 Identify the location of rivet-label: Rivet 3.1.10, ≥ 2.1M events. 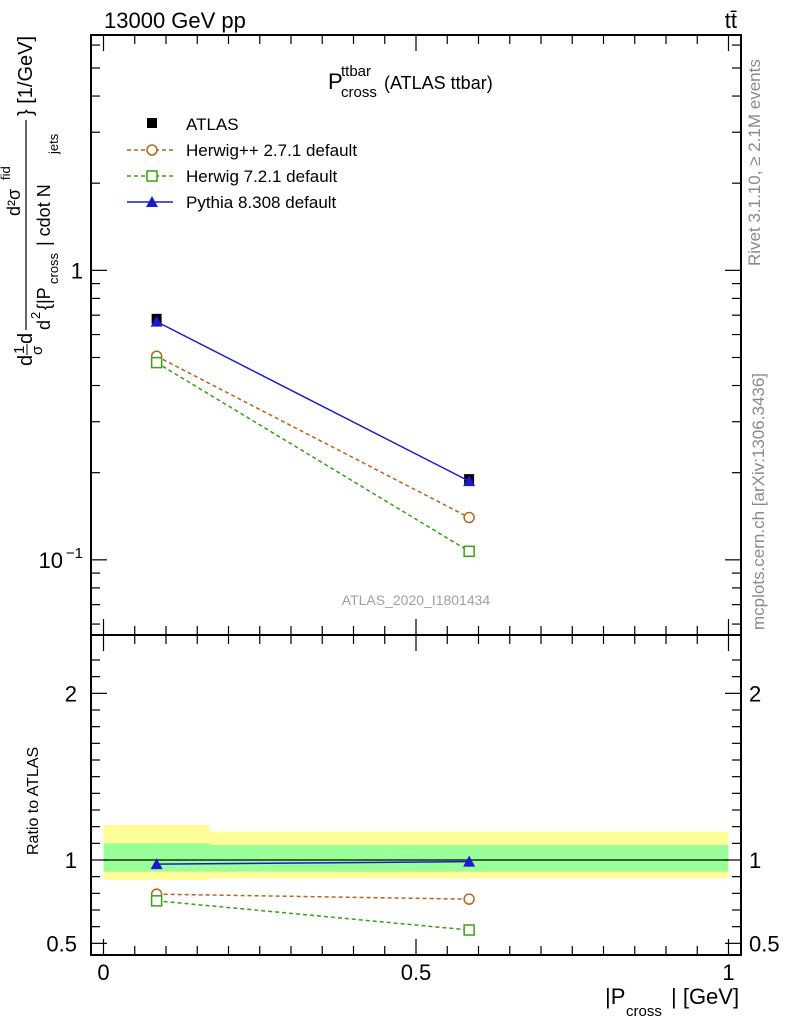
(754, 162).